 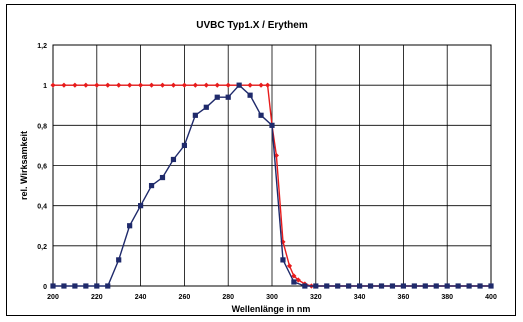 I want to click on chart-title: UVBC Typ1.X / Erythem, so click(x=252, y=25).